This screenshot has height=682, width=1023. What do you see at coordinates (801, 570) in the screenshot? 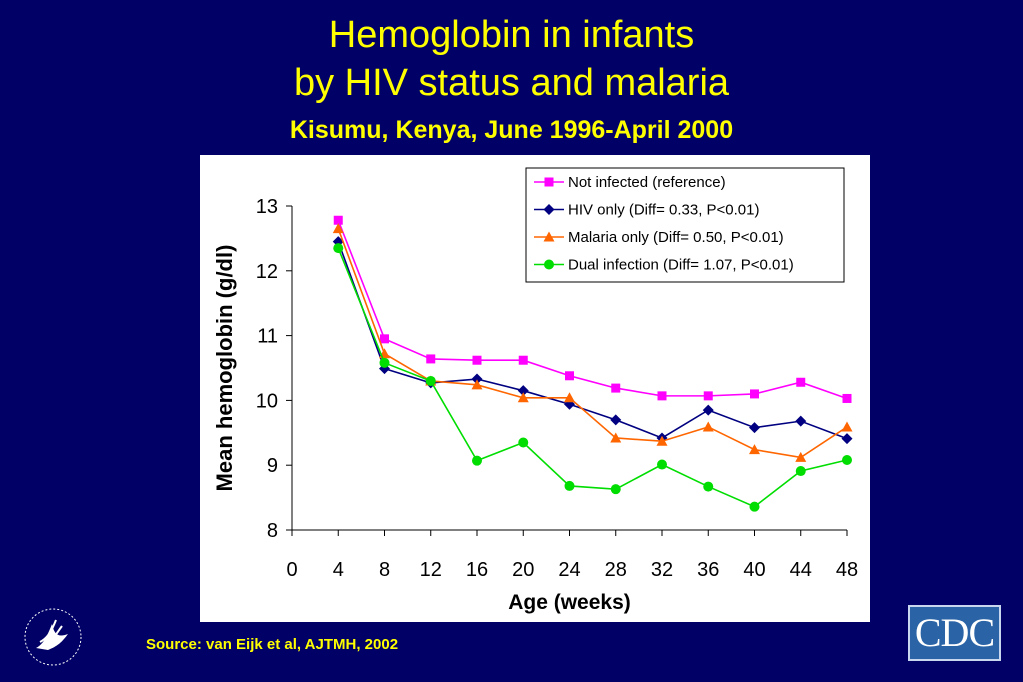
I see `x-tick-label: 44` at bounding box center [801, 570].